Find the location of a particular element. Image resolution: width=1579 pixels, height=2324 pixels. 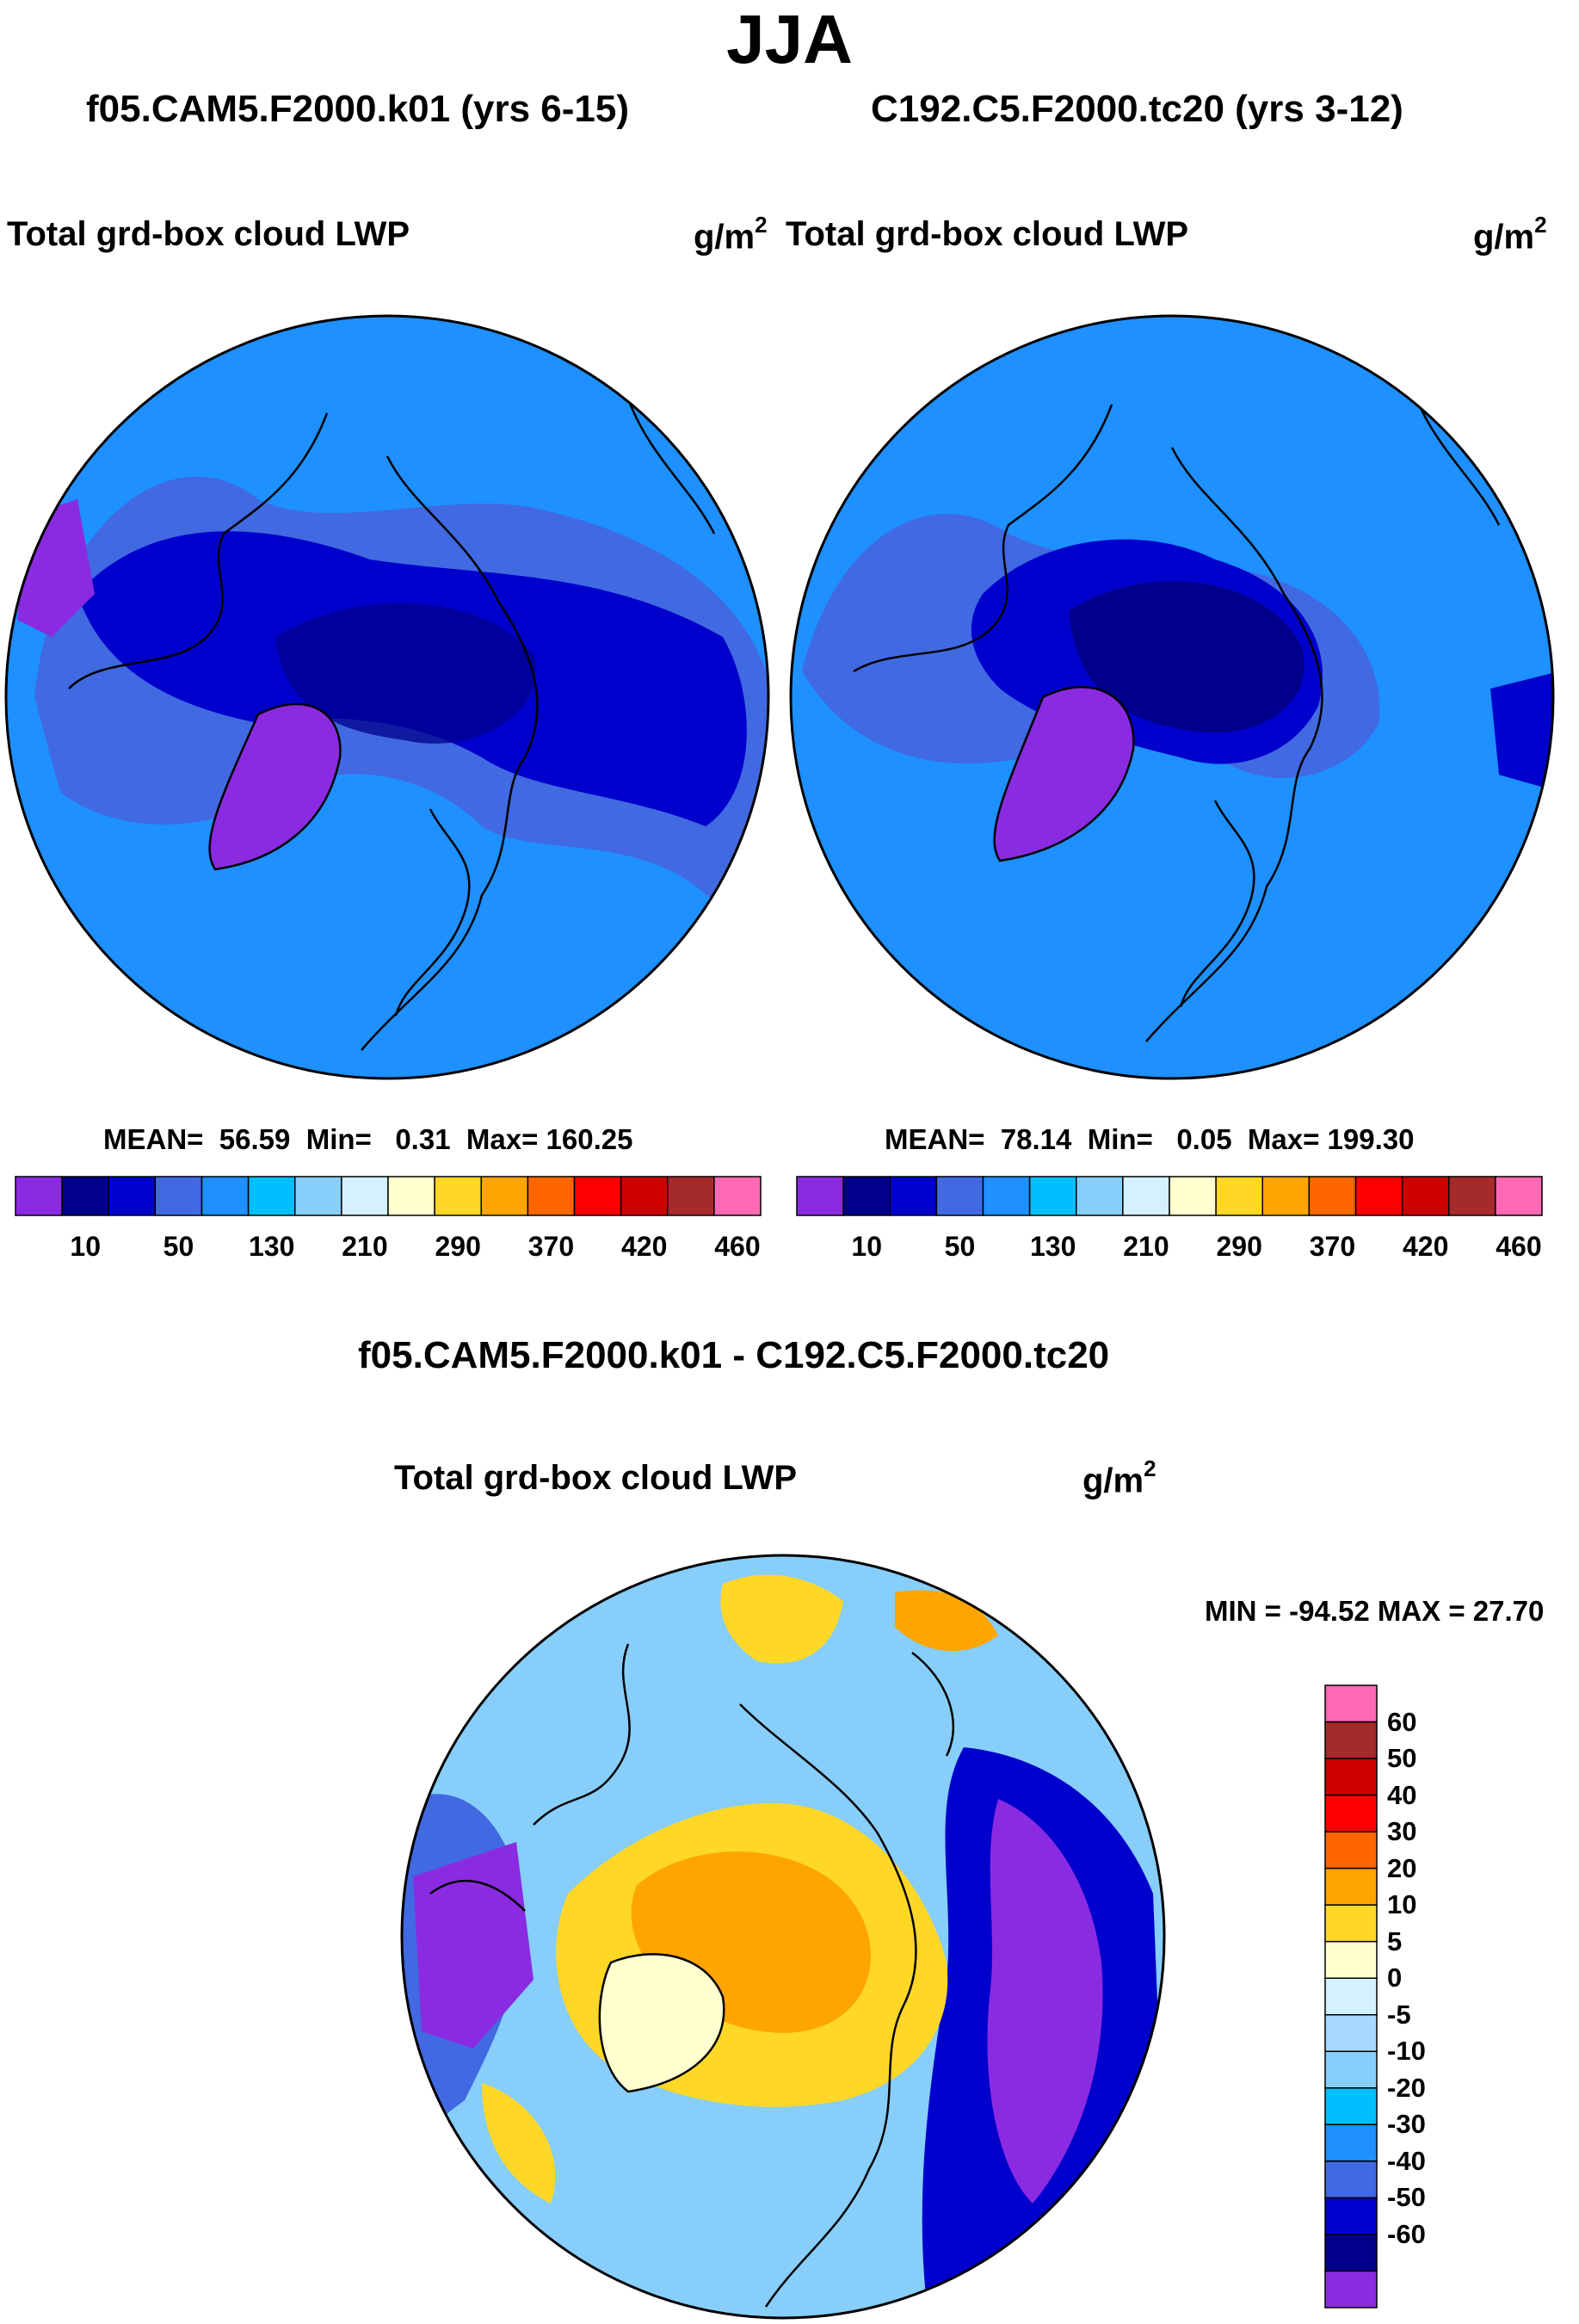

panel1-subtitle: f05.CAM5.F2000.k01 (yrs 6-15) is located at coordinates (357, 109).